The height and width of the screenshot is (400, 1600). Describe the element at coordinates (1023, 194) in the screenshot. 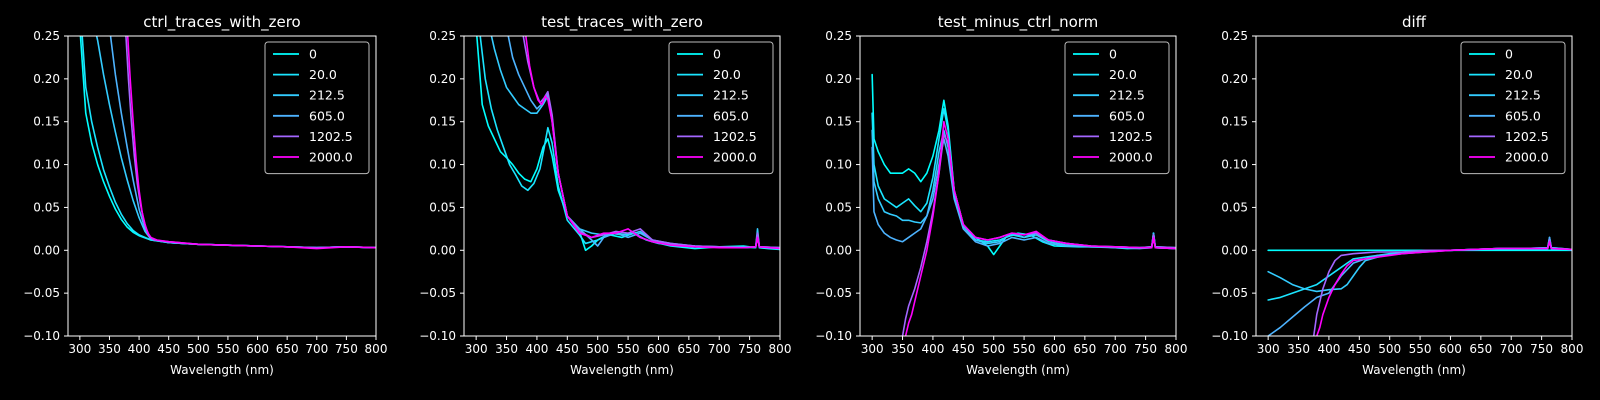

I see `series-line-605.0` at that location.